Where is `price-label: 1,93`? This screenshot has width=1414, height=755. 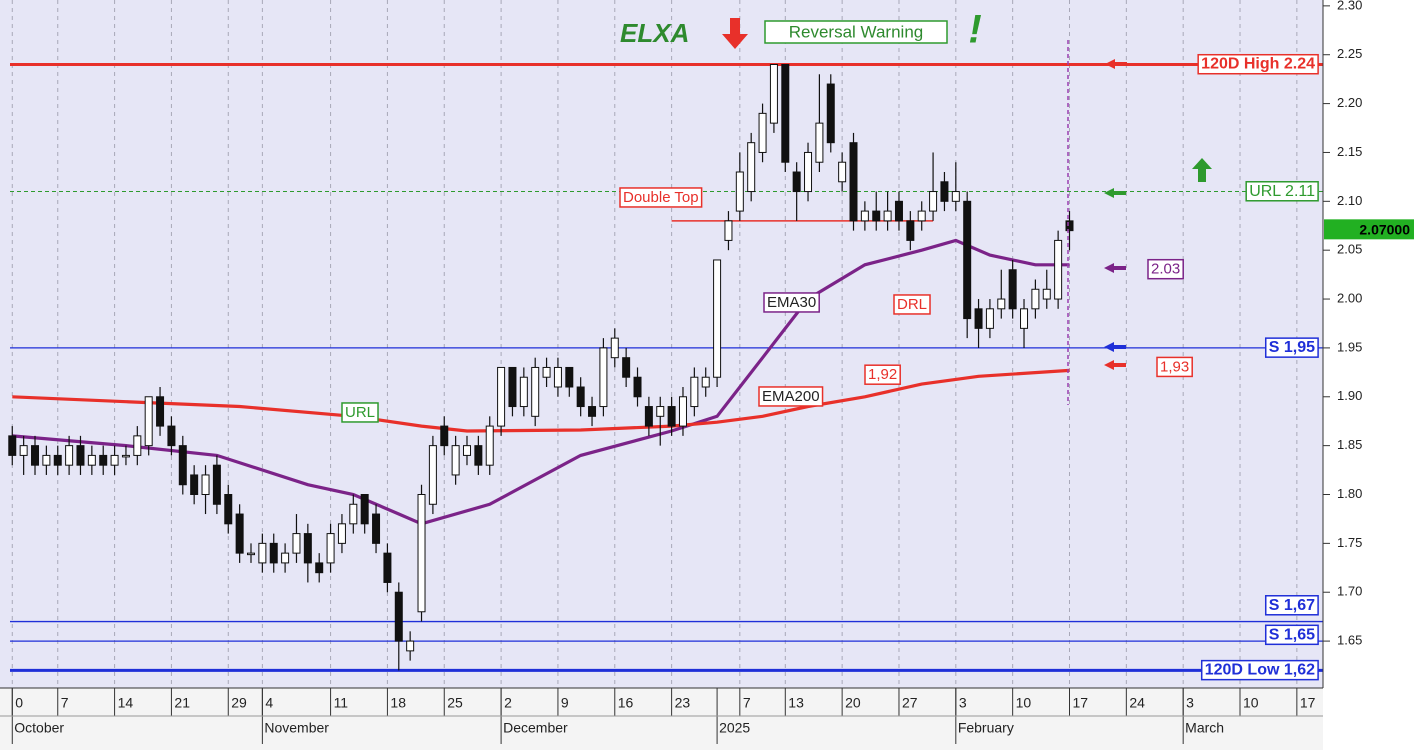 price-label: 1,93 is located at coordinates (1174, 366).